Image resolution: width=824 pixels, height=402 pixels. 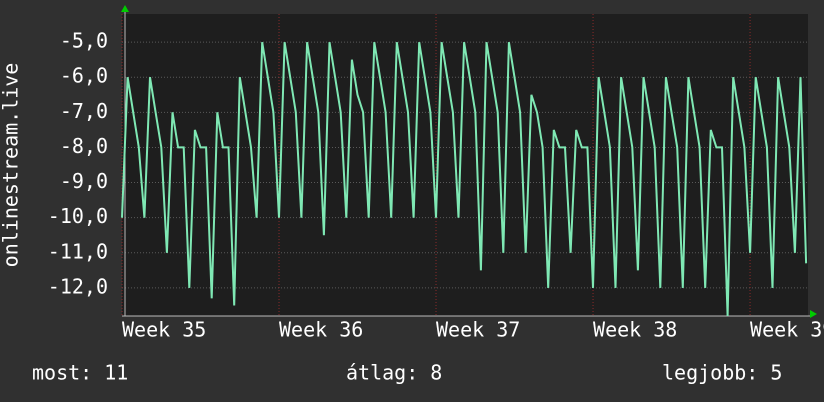 What do you see at coordinates (164, 330) in the screenshot?
I see `x-tick-label: Week 35` at bounding box center [164, 330].